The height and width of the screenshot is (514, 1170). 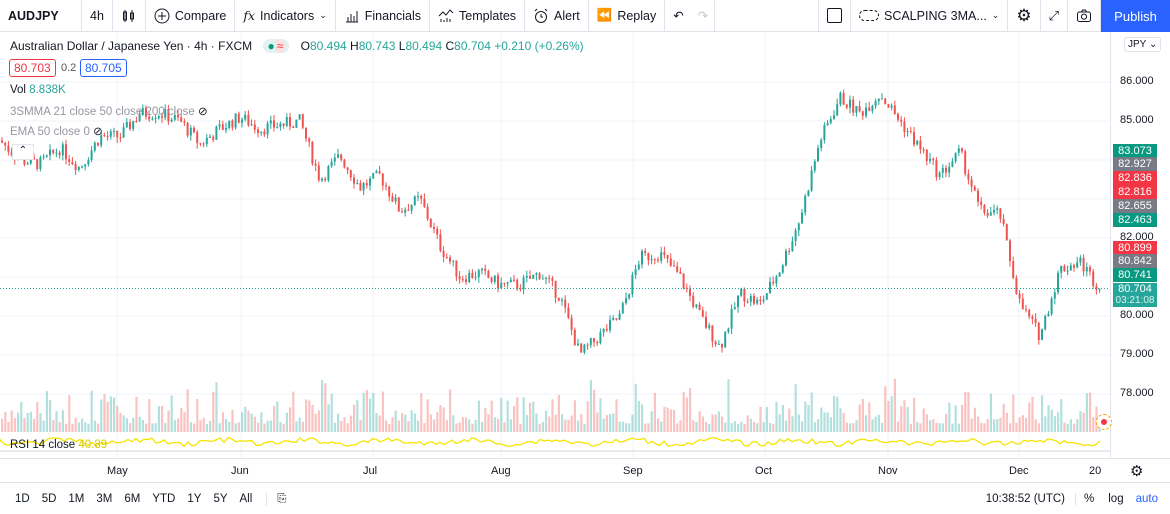 What do you see at coordinates (1054, 16) in the screenshot?
I see `fullscreen-button: ⤢` at bounding box center [1054, 16].